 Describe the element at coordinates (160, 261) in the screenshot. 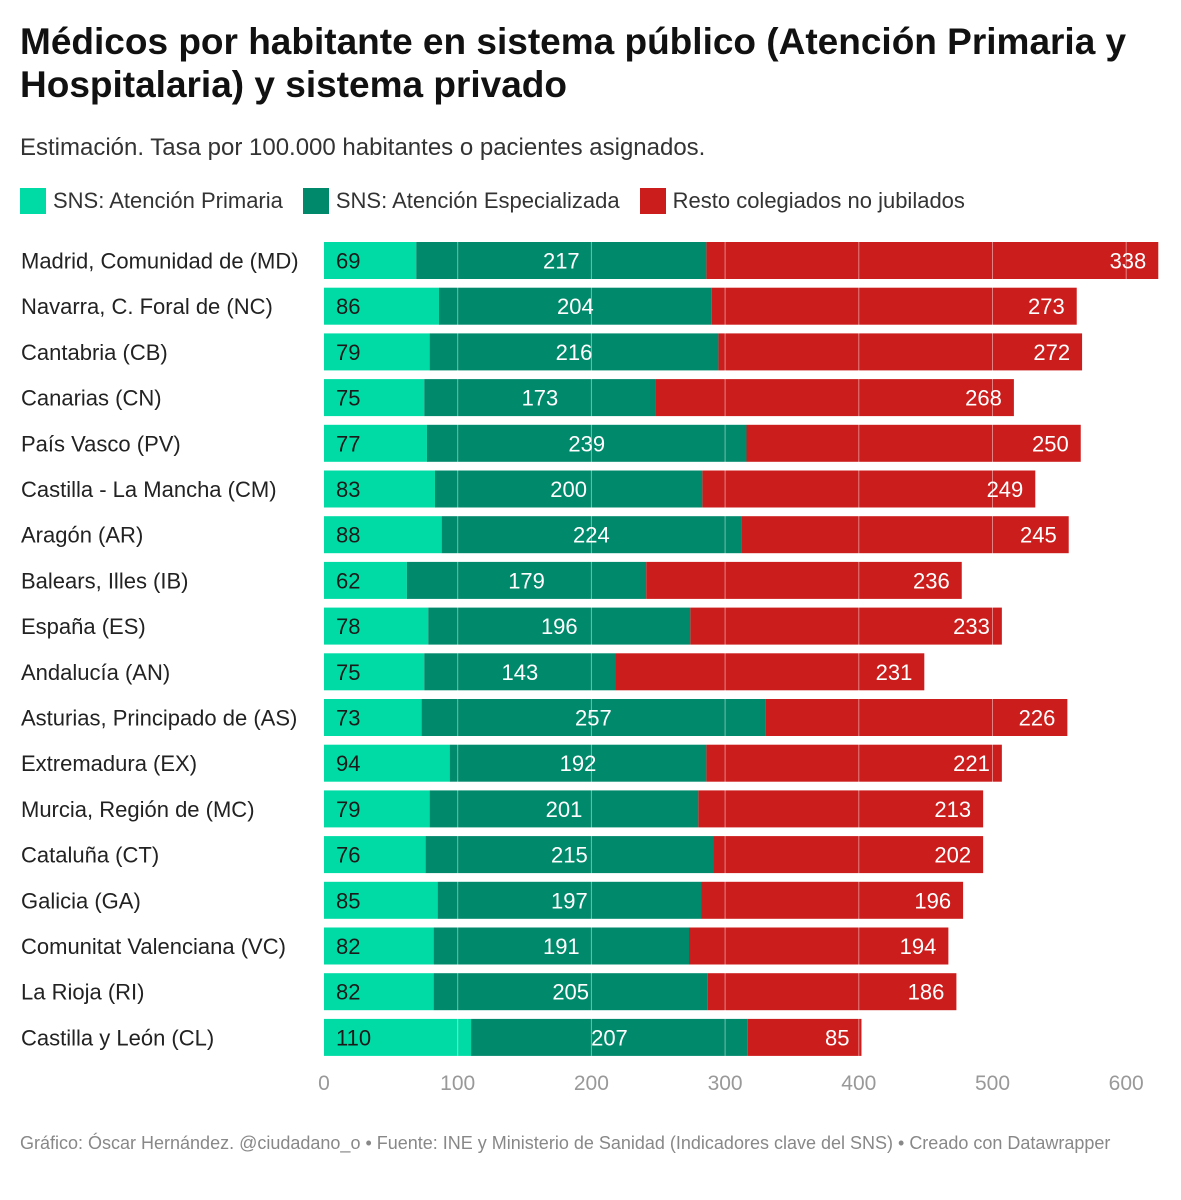

I see `category-label: Madrid, Comunidad de (MD)` at that location.